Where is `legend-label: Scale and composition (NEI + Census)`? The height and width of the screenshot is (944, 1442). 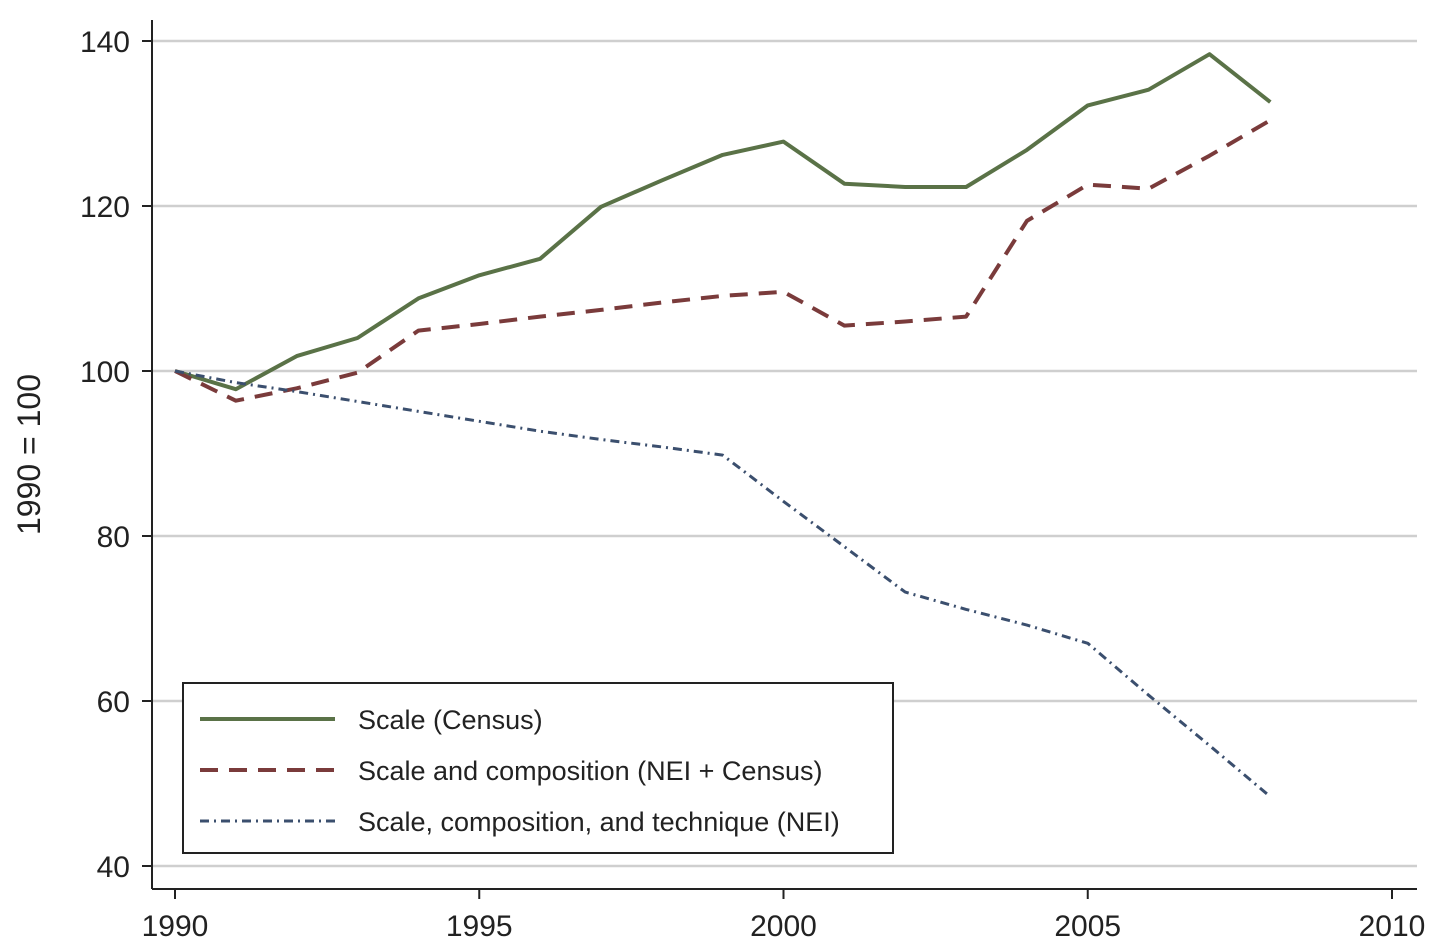 legend-label: Scale and composition (NEI + Census) is located at coordinates (590, 771).